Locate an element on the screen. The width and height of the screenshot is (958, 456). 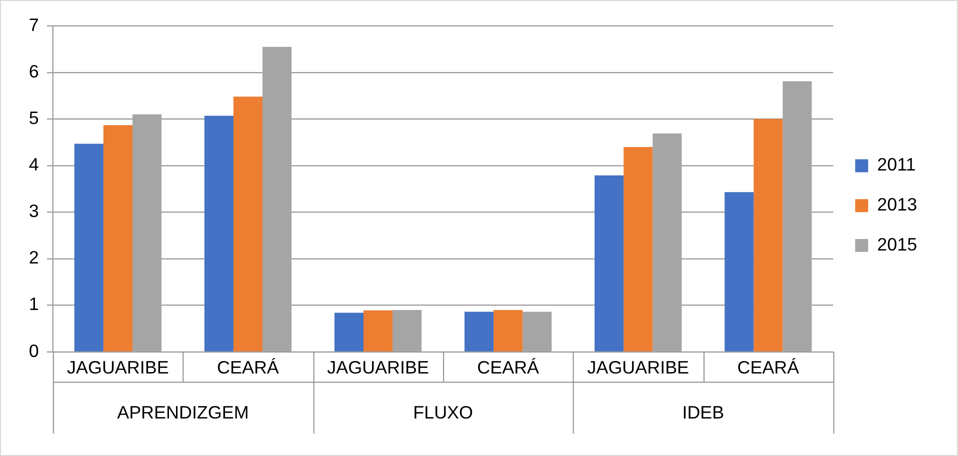
y-tick-label: 3 is located at coordinates (33, 211).